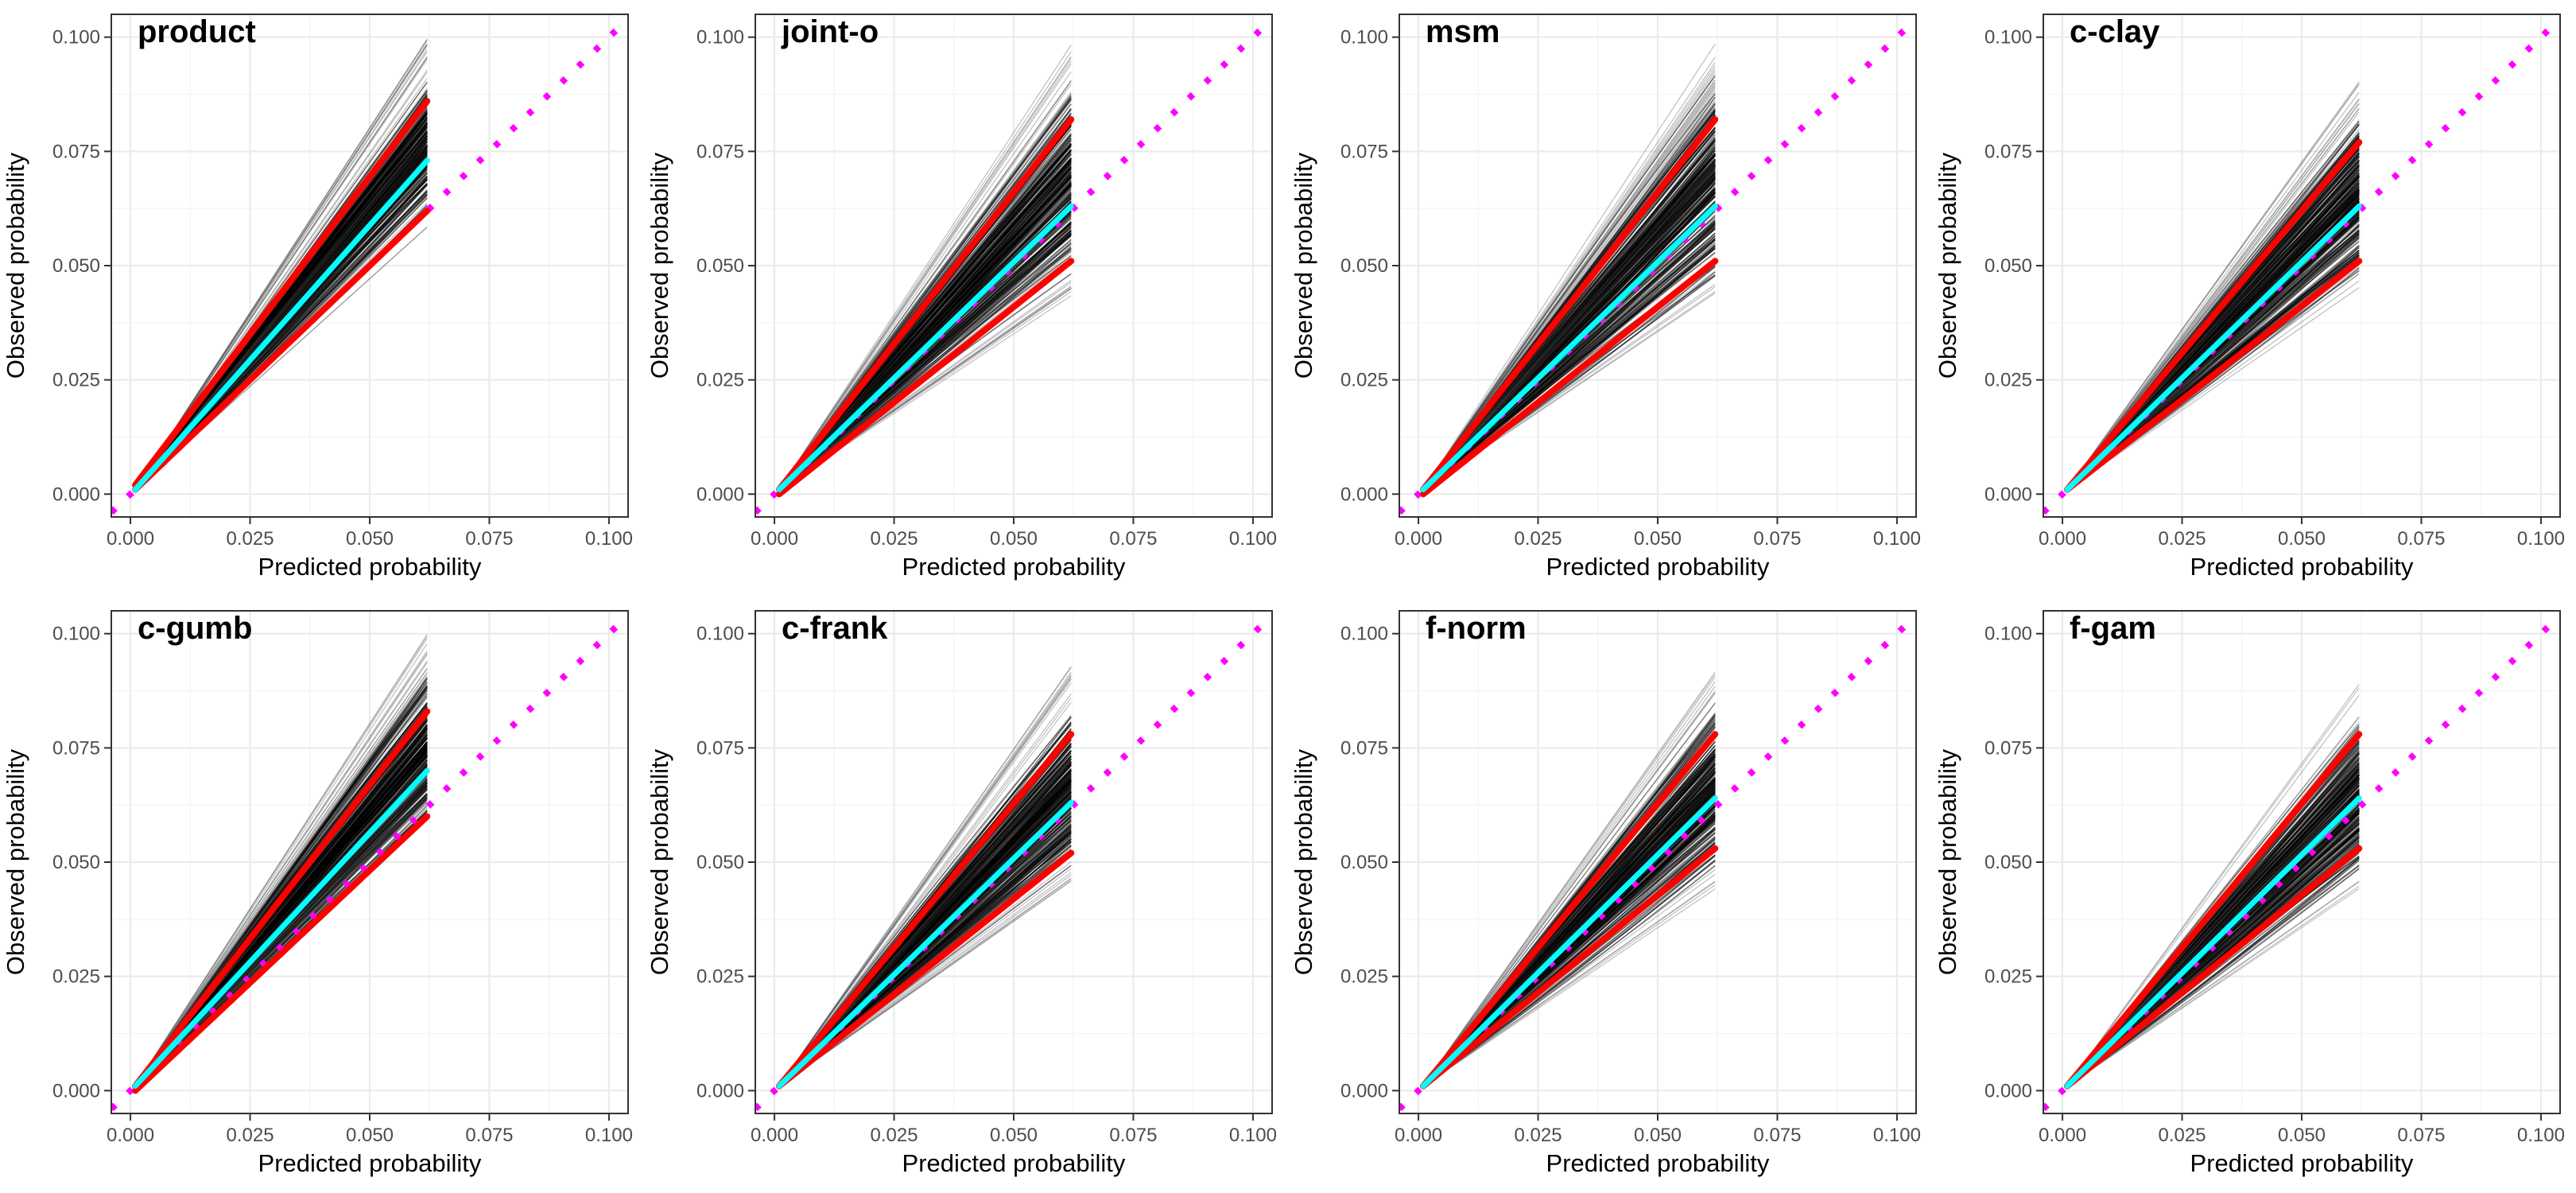 The width and height of the screenshot is (2576, 1193). What do you see at coordinates (1462, 31) in the screenshot?
I see `panel-title: msm` at bounding box center [1462, 31].